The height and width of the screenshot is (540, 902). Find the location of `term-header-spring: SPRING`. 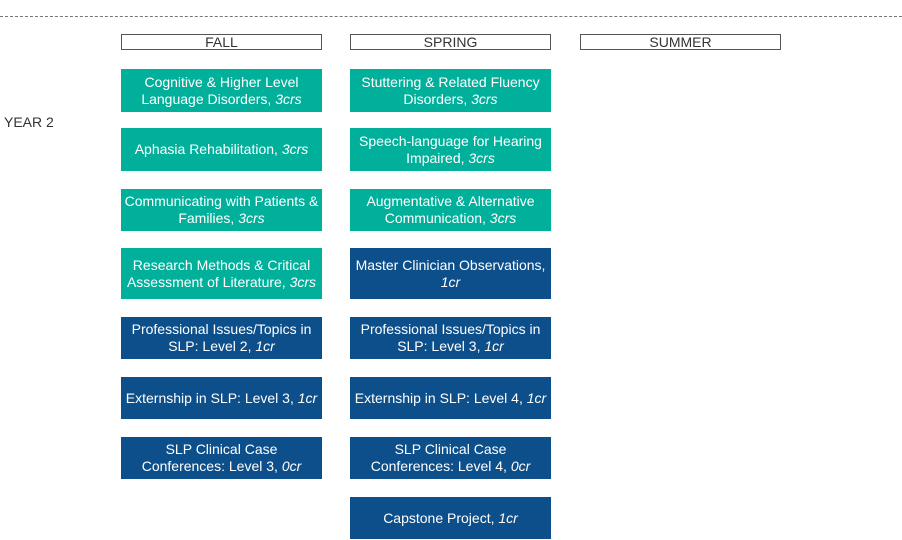

term-header-spring: SPRING is located at coordinates (450, 42).